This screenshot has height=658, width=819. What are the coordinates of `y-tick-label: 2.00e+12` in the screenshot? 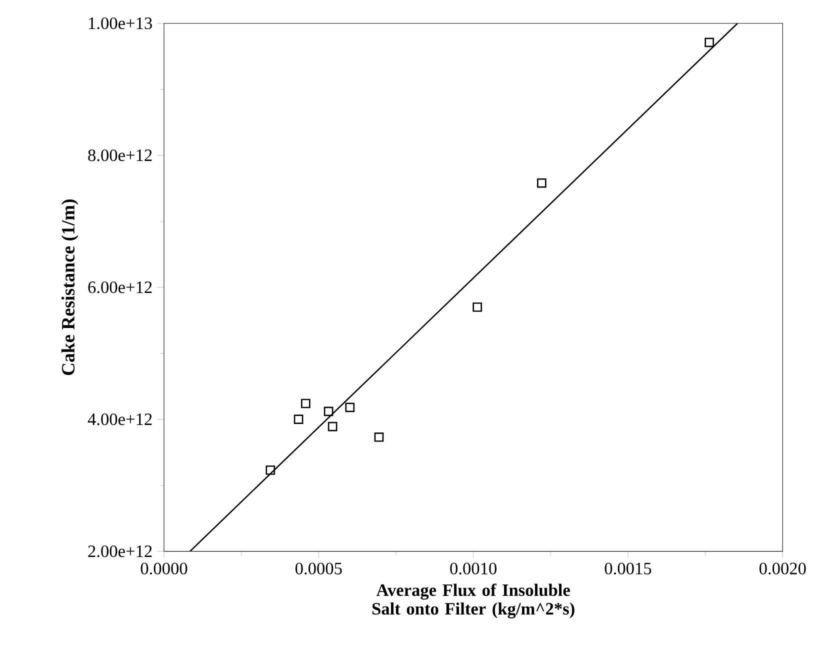 It's located at (120, 551).